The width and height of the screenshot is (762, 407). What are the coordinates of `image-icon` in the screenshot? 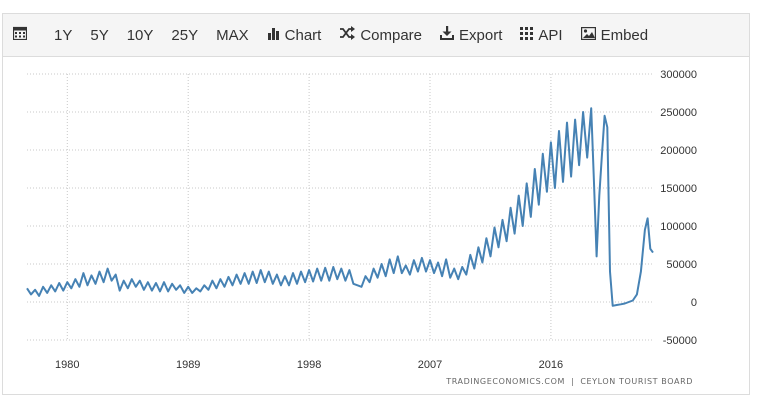 It's located at (588, 35).